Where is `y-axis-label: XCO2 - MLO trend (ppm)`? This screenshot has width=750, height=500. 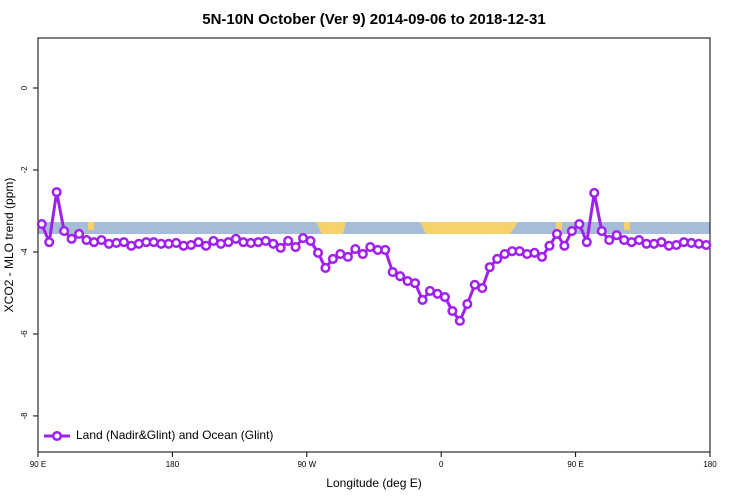 y-axis-label: XCO2 - MLO trend (ppm) is located at coordinates (9, 245).